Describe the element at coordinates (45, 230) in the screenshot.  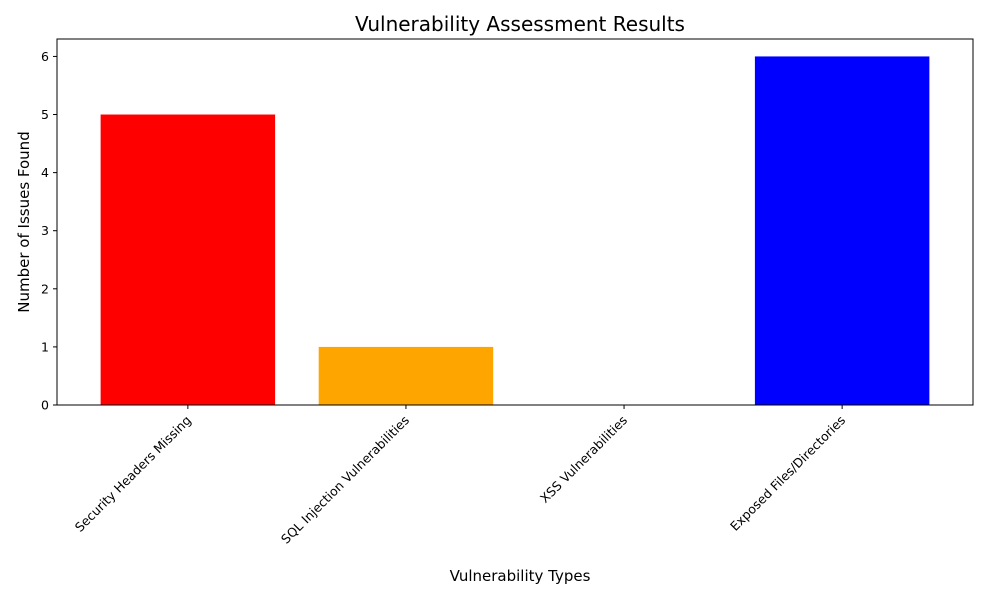
I see `y-tick-label-3: 3` at that location.